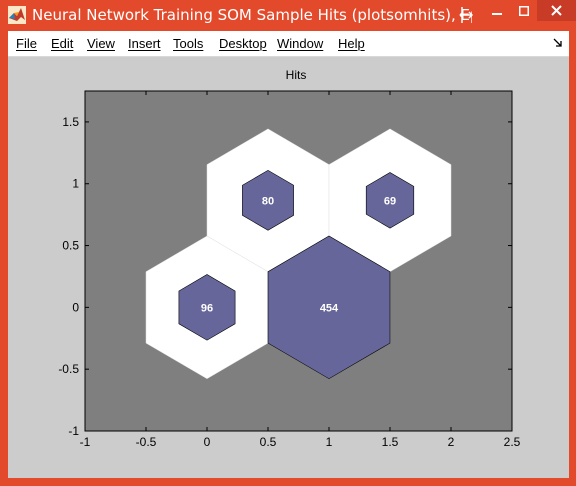 This screenshot has height=486, width=576. I want to click on x-tick-label: 0, so click(207, 442).